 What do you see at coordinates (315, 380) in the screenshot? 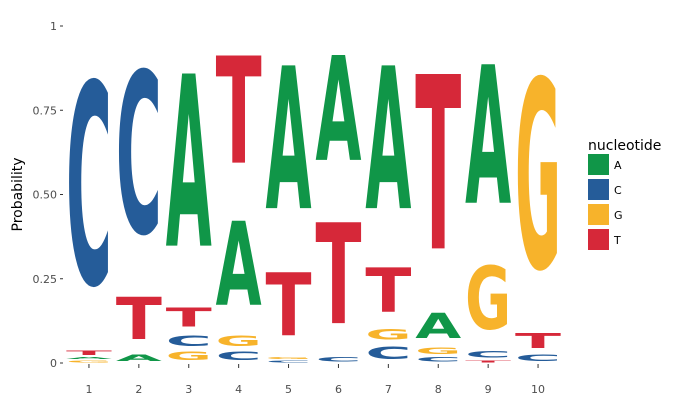
I see `x-axis: 1 2 3 4 5 6 7 8 9 10` at bounding box center [315, 380].